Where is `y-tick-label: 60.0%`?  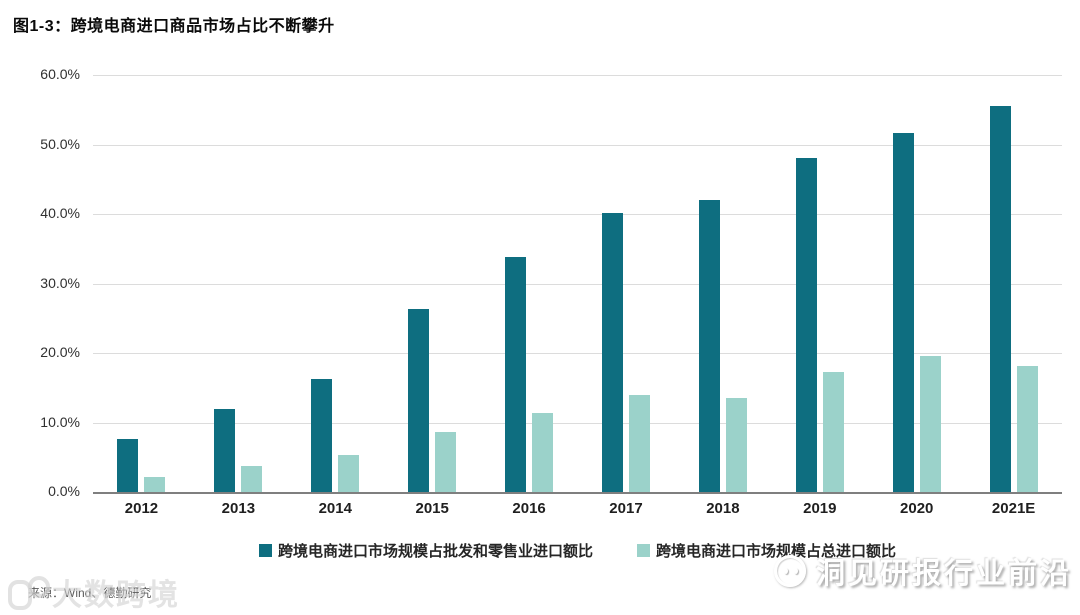
y-tick-label: 60.0% is located at coordinates (60, 74).